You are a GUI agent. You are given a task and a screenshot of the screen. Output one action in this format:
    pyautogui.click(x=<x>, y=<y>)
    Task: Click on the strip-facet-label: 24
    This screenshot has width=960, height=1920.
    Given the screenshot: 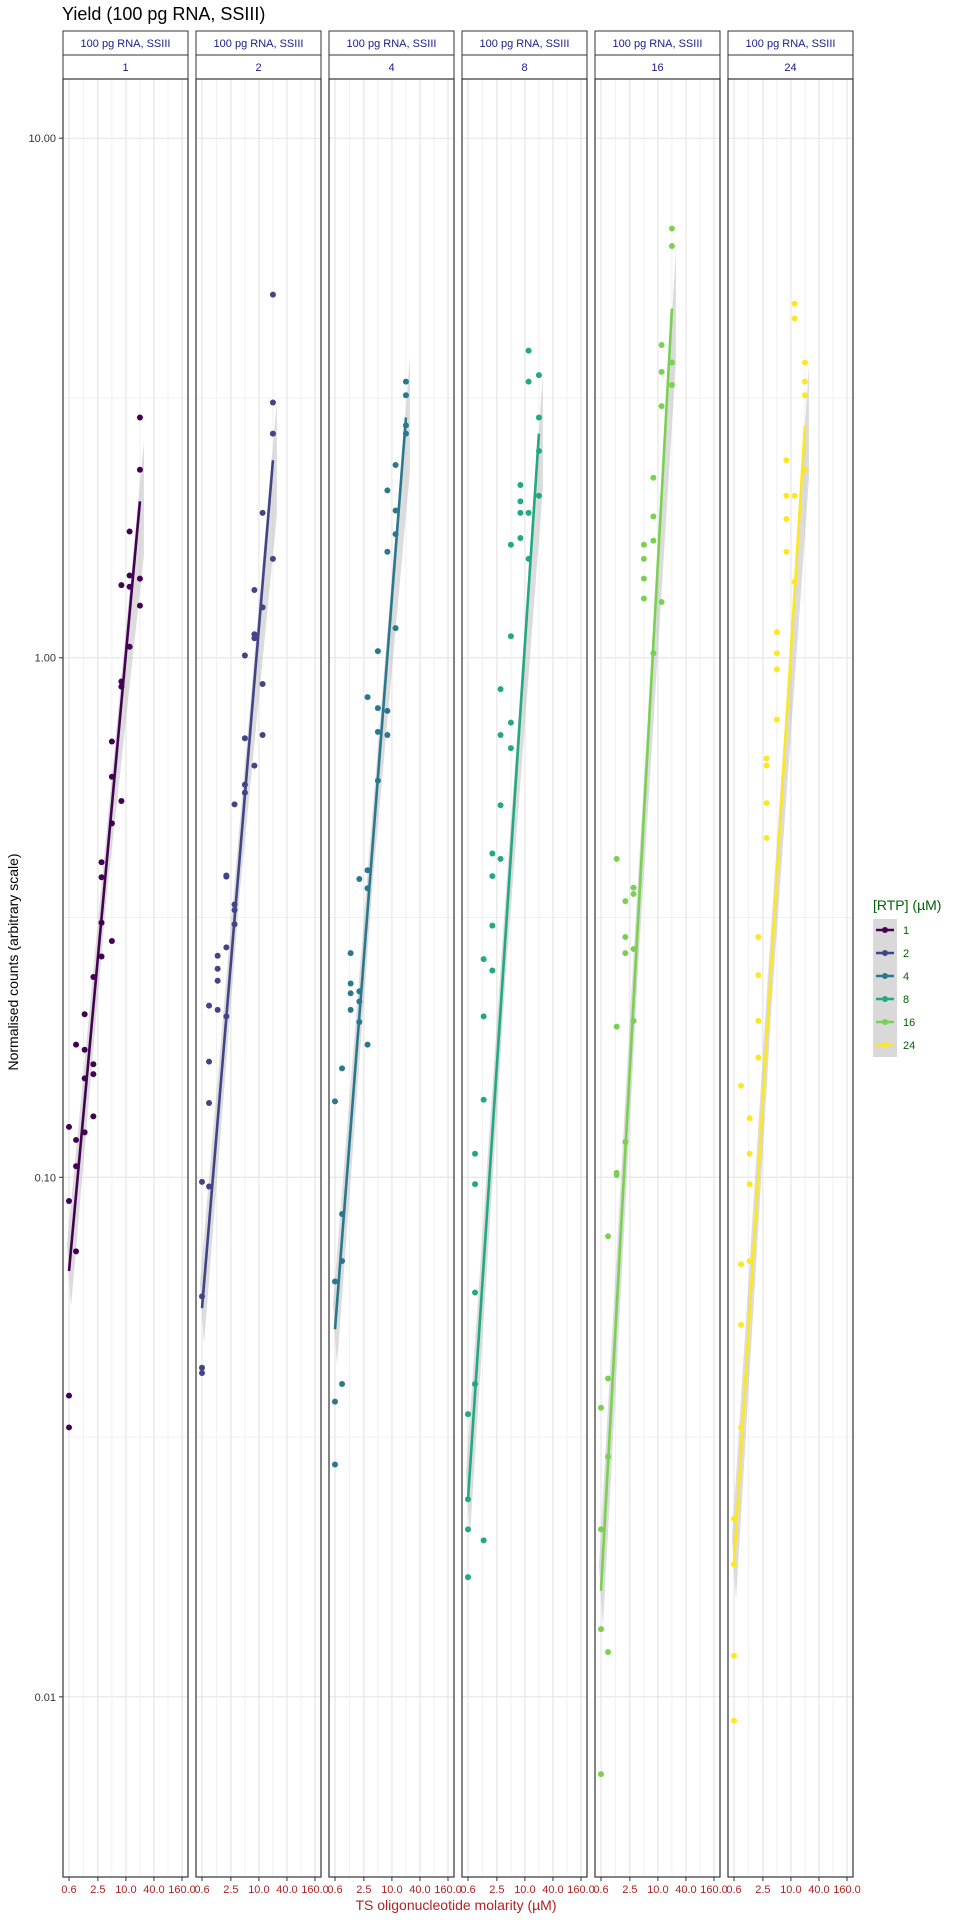 What is the action you would take?
    pyautogui.click(x=790, y=68)
    